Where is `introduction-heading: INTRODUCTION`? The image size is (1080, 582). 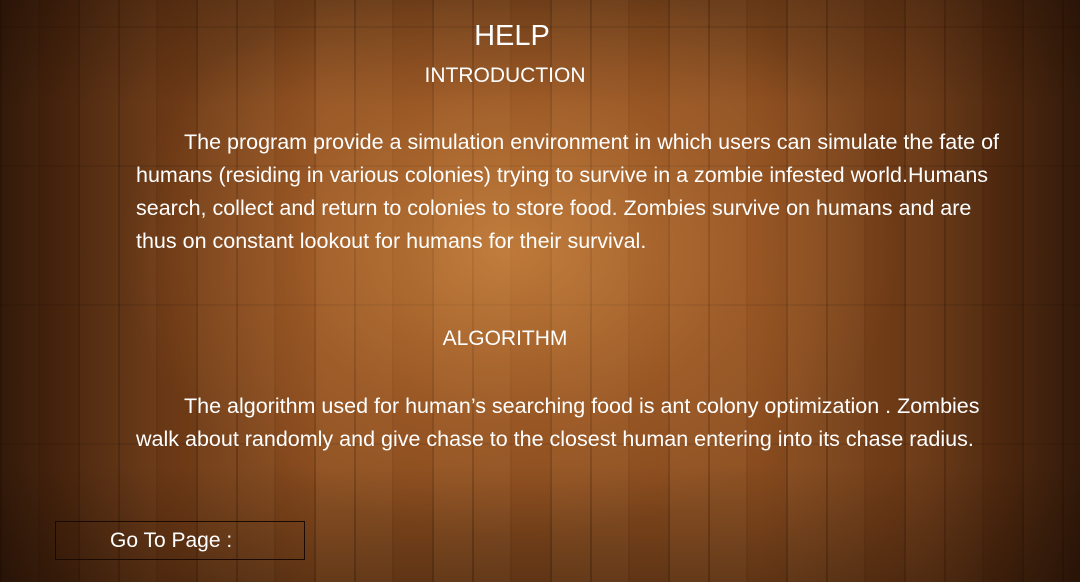 introduction-heading: INTRODUCTION is located at coordinates (505, 75).